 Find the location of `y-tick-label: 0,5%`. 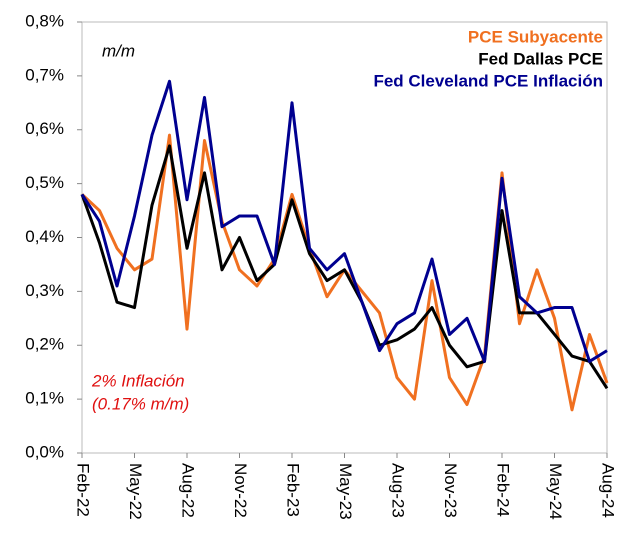

y-tick-label: 0,5% is located at coordinates (44, 182).